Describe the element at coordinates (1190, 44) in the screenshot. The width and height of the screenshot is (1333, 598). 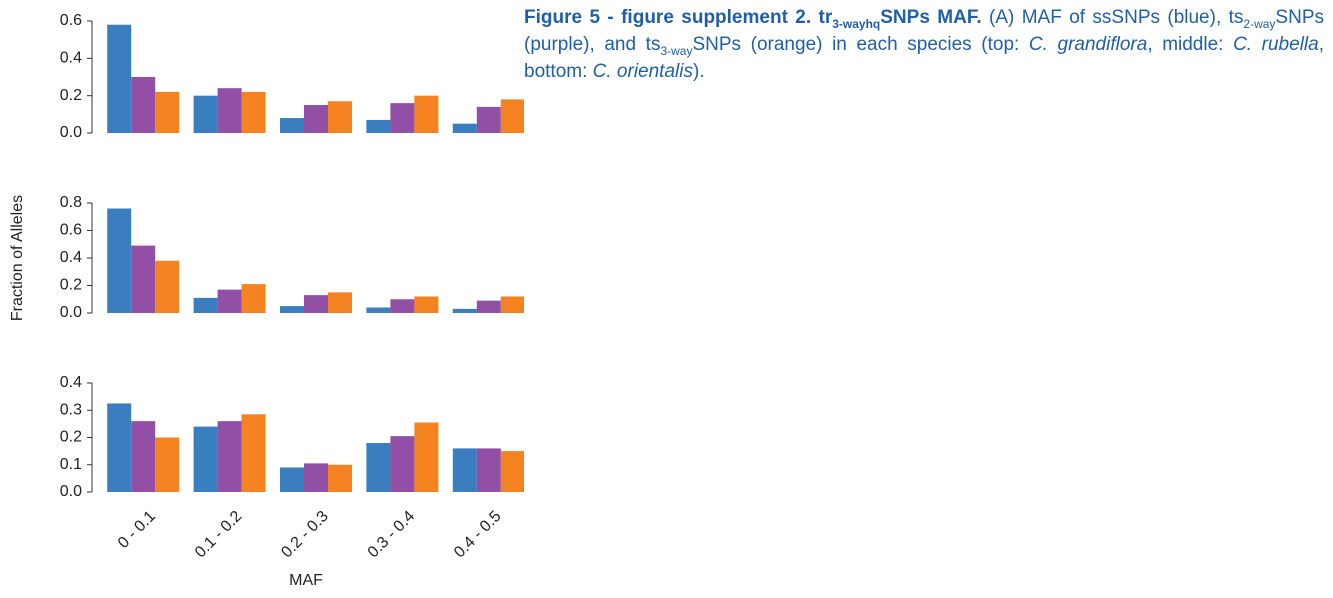
I see `caption-text: , middle:` at that location.